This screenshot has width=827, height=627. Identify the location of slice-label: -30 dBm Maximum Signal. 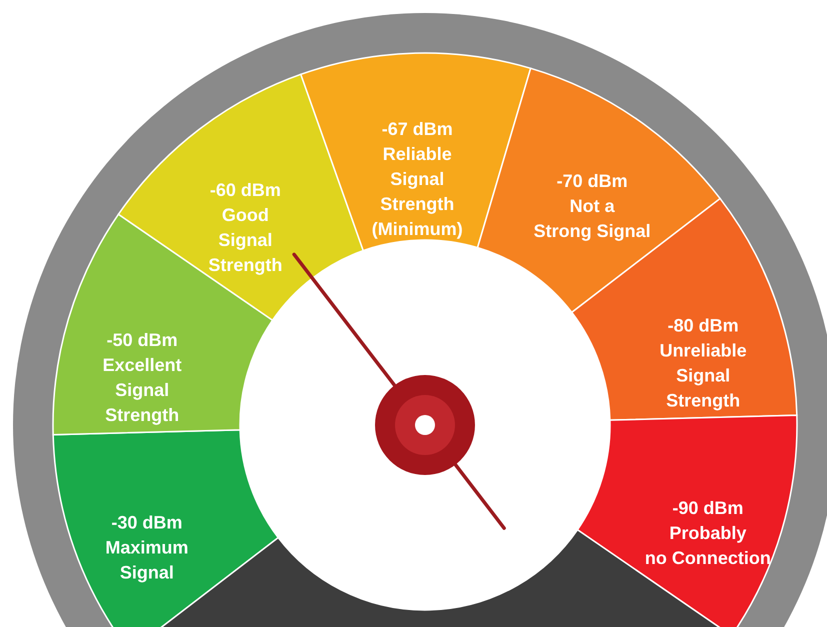
(146, 547).